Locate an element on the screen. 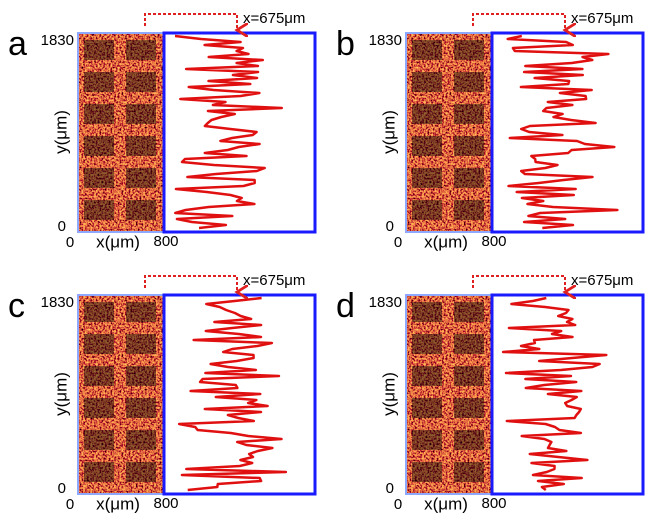 The image size is (650, 516). panel-label: d is located at coordinates (345, 306).